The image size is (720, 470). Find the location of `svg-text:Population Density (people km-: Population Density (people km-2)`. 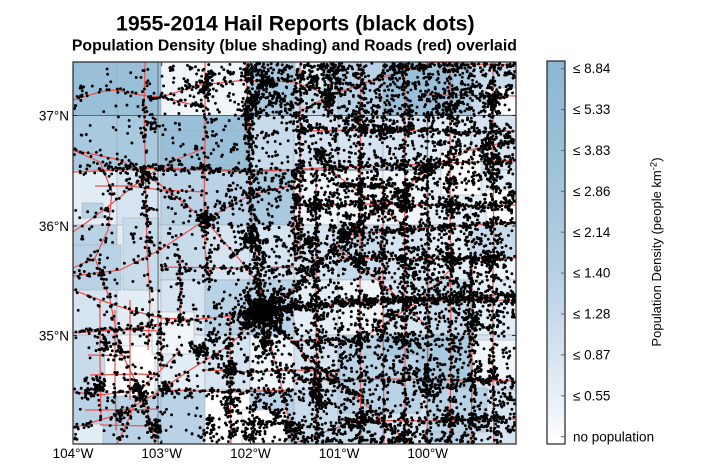

svg-text:Population Density (people km-: Population Density (people km-2) is located at coordinates (657, 251).